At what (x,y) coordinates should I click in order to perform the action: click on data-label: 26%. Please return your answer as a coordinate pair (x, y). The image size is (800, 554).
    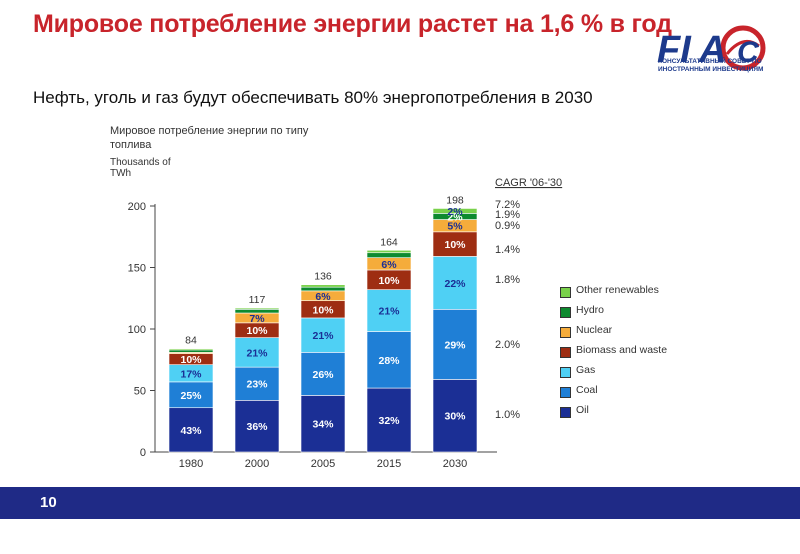
    Looking at the image, I should click on (323, 375).